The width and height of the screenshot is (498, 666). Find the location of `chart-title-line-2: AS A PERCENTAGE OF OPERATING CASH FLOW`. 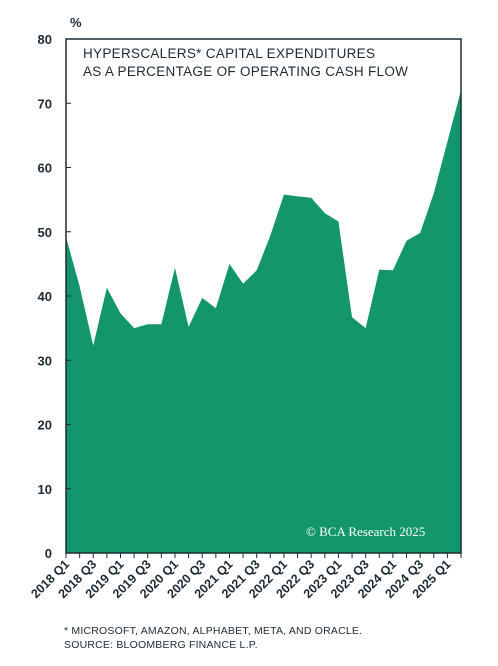

chart-title-line-2: AS A PERCENTAGE OF OPERATING CASH FLOW is located at coordinates (245, 71).